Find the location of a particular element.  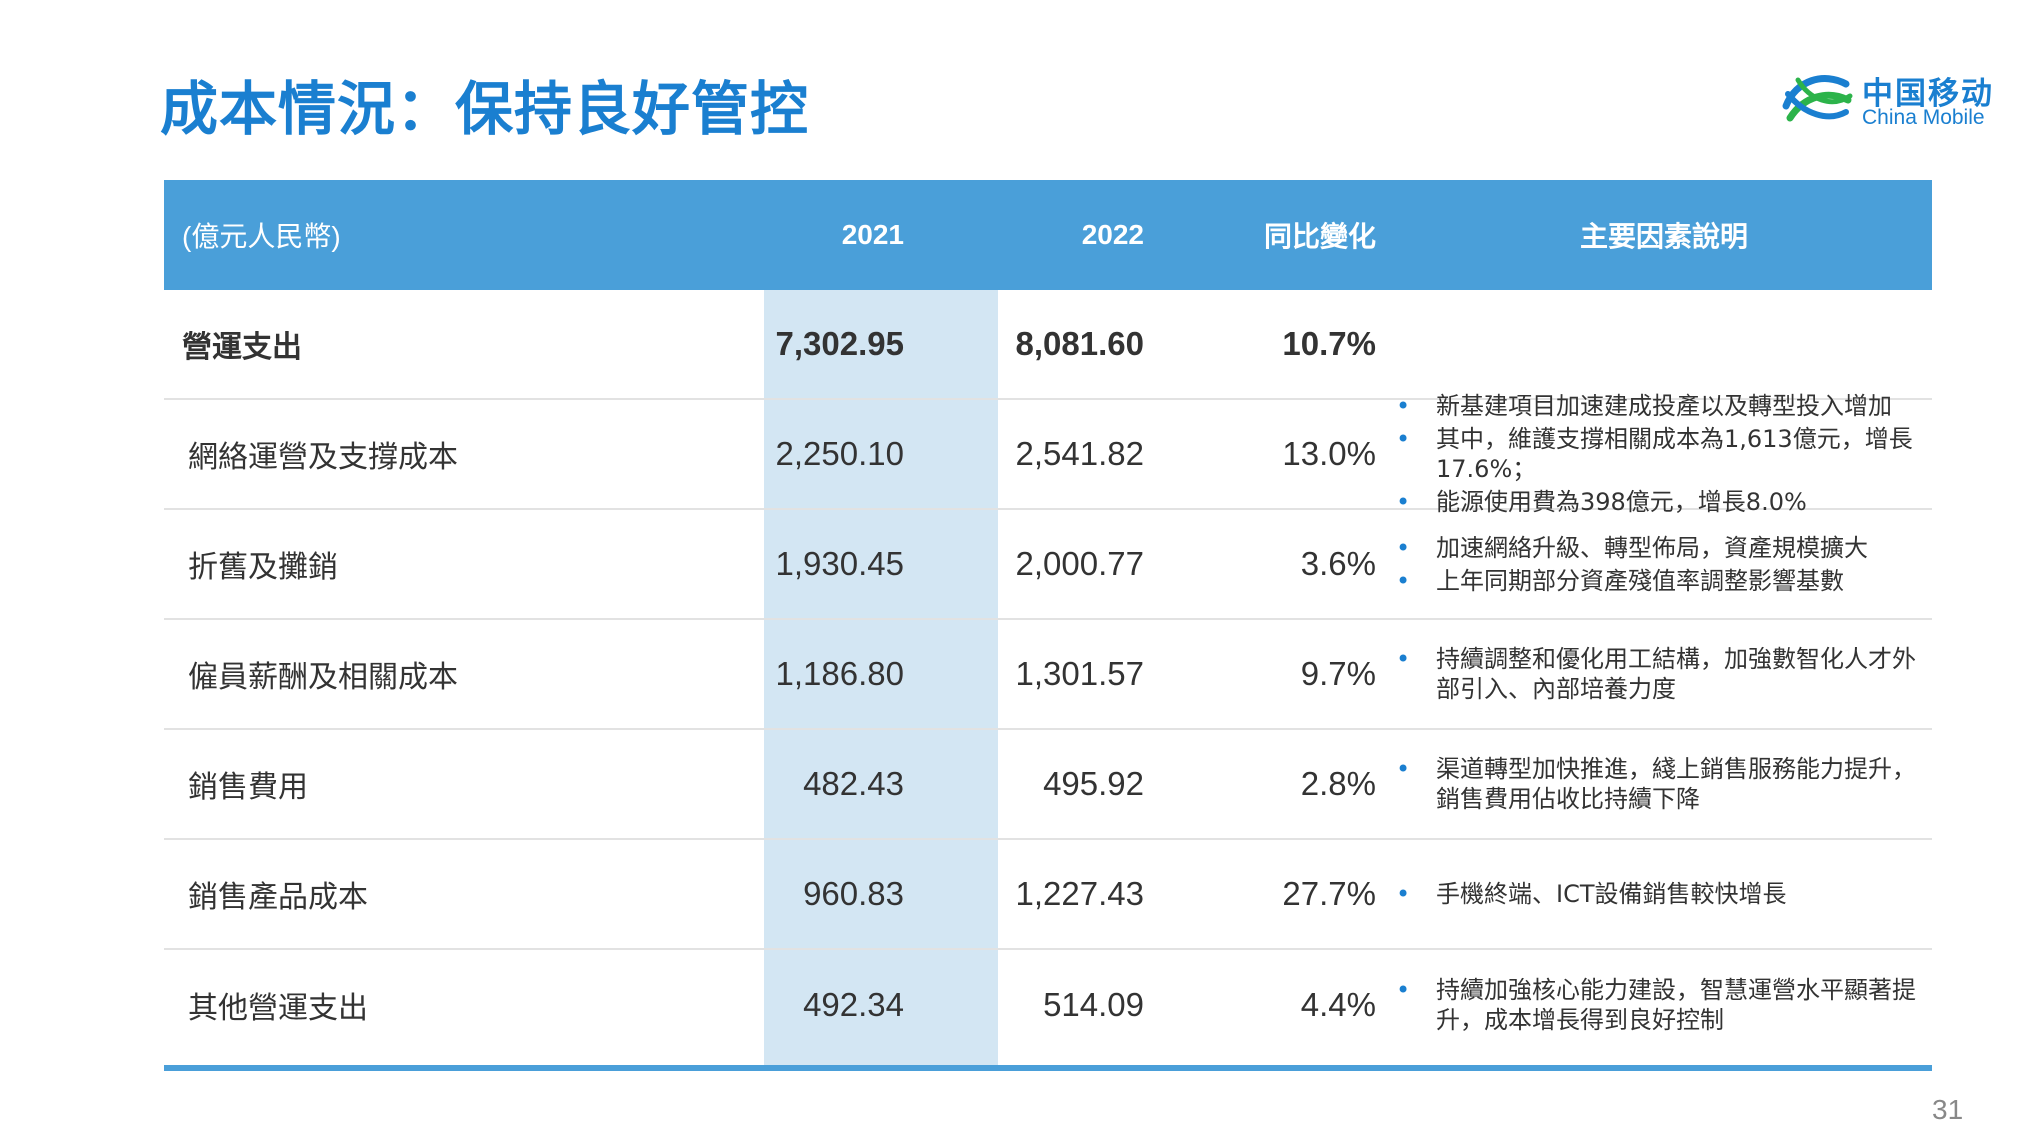

note-text: 持續加強核心能力建設，智慧運營水平顯著提升，成本增長得到良好控制 is located at coordinates (1676, 1005).